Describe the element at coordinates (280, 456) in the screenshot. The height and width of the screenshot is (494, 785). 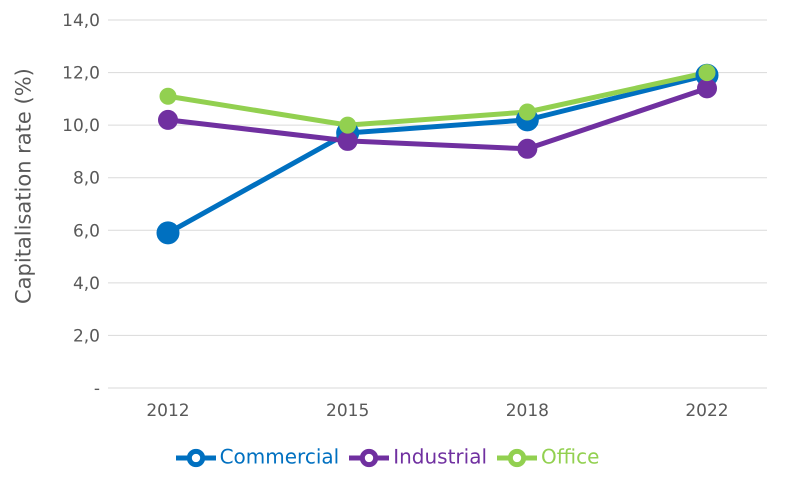
I see `legend-label: Commercial` at that location.